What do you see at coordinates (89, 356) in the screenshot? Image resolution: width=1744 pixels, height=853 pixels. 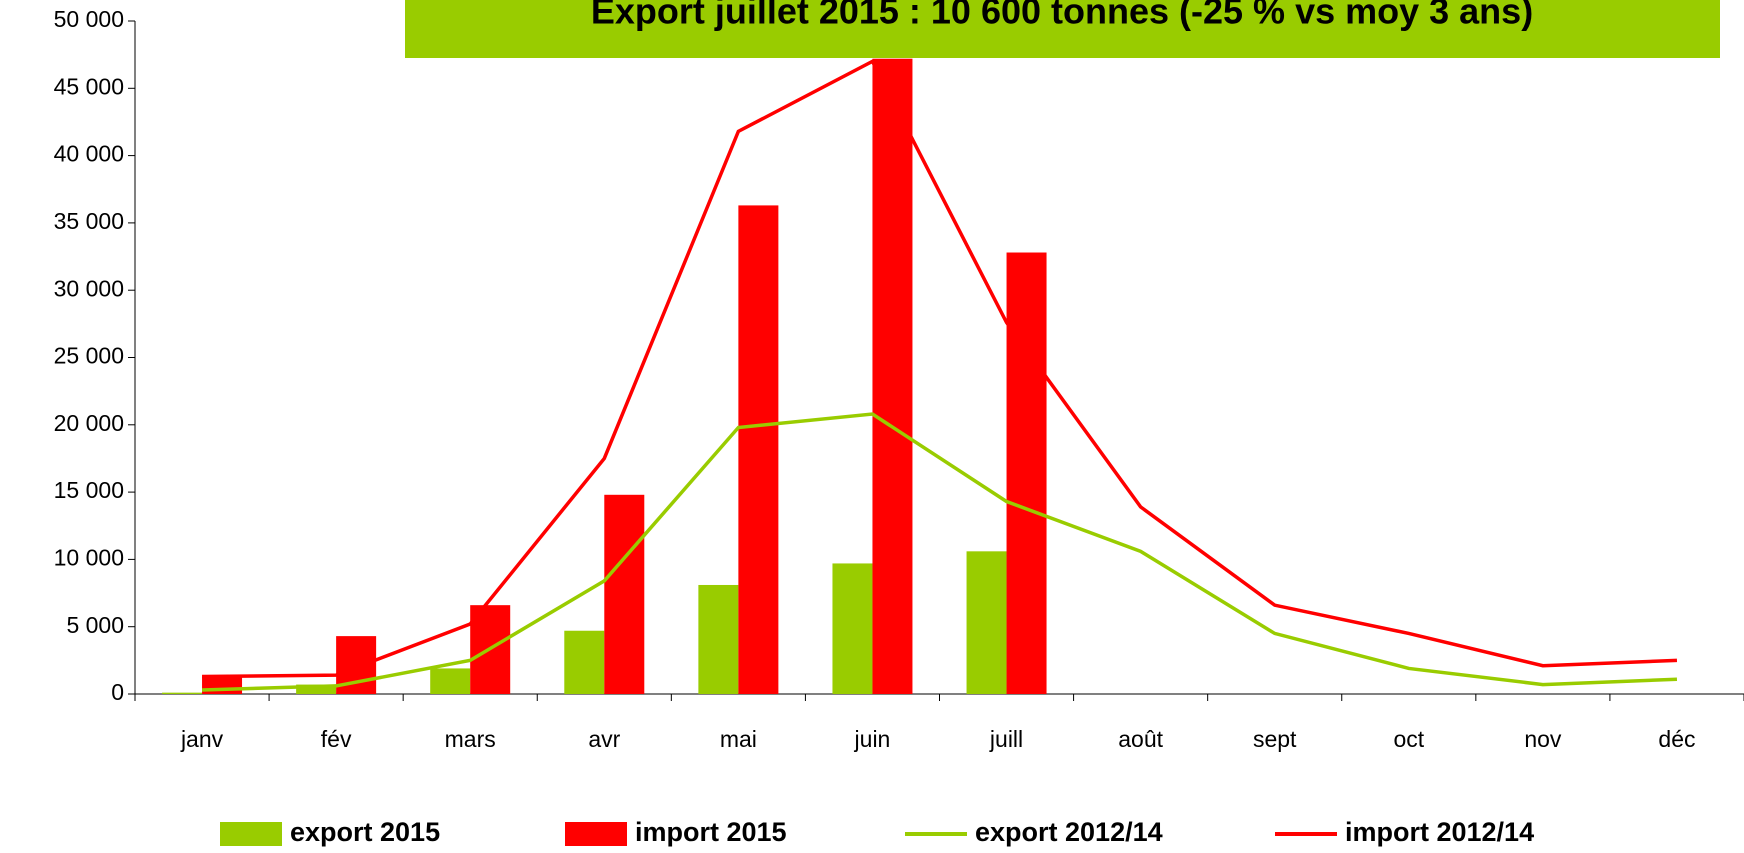 I see `y-tick-label: 25 000` at bounding box center [89, 356].